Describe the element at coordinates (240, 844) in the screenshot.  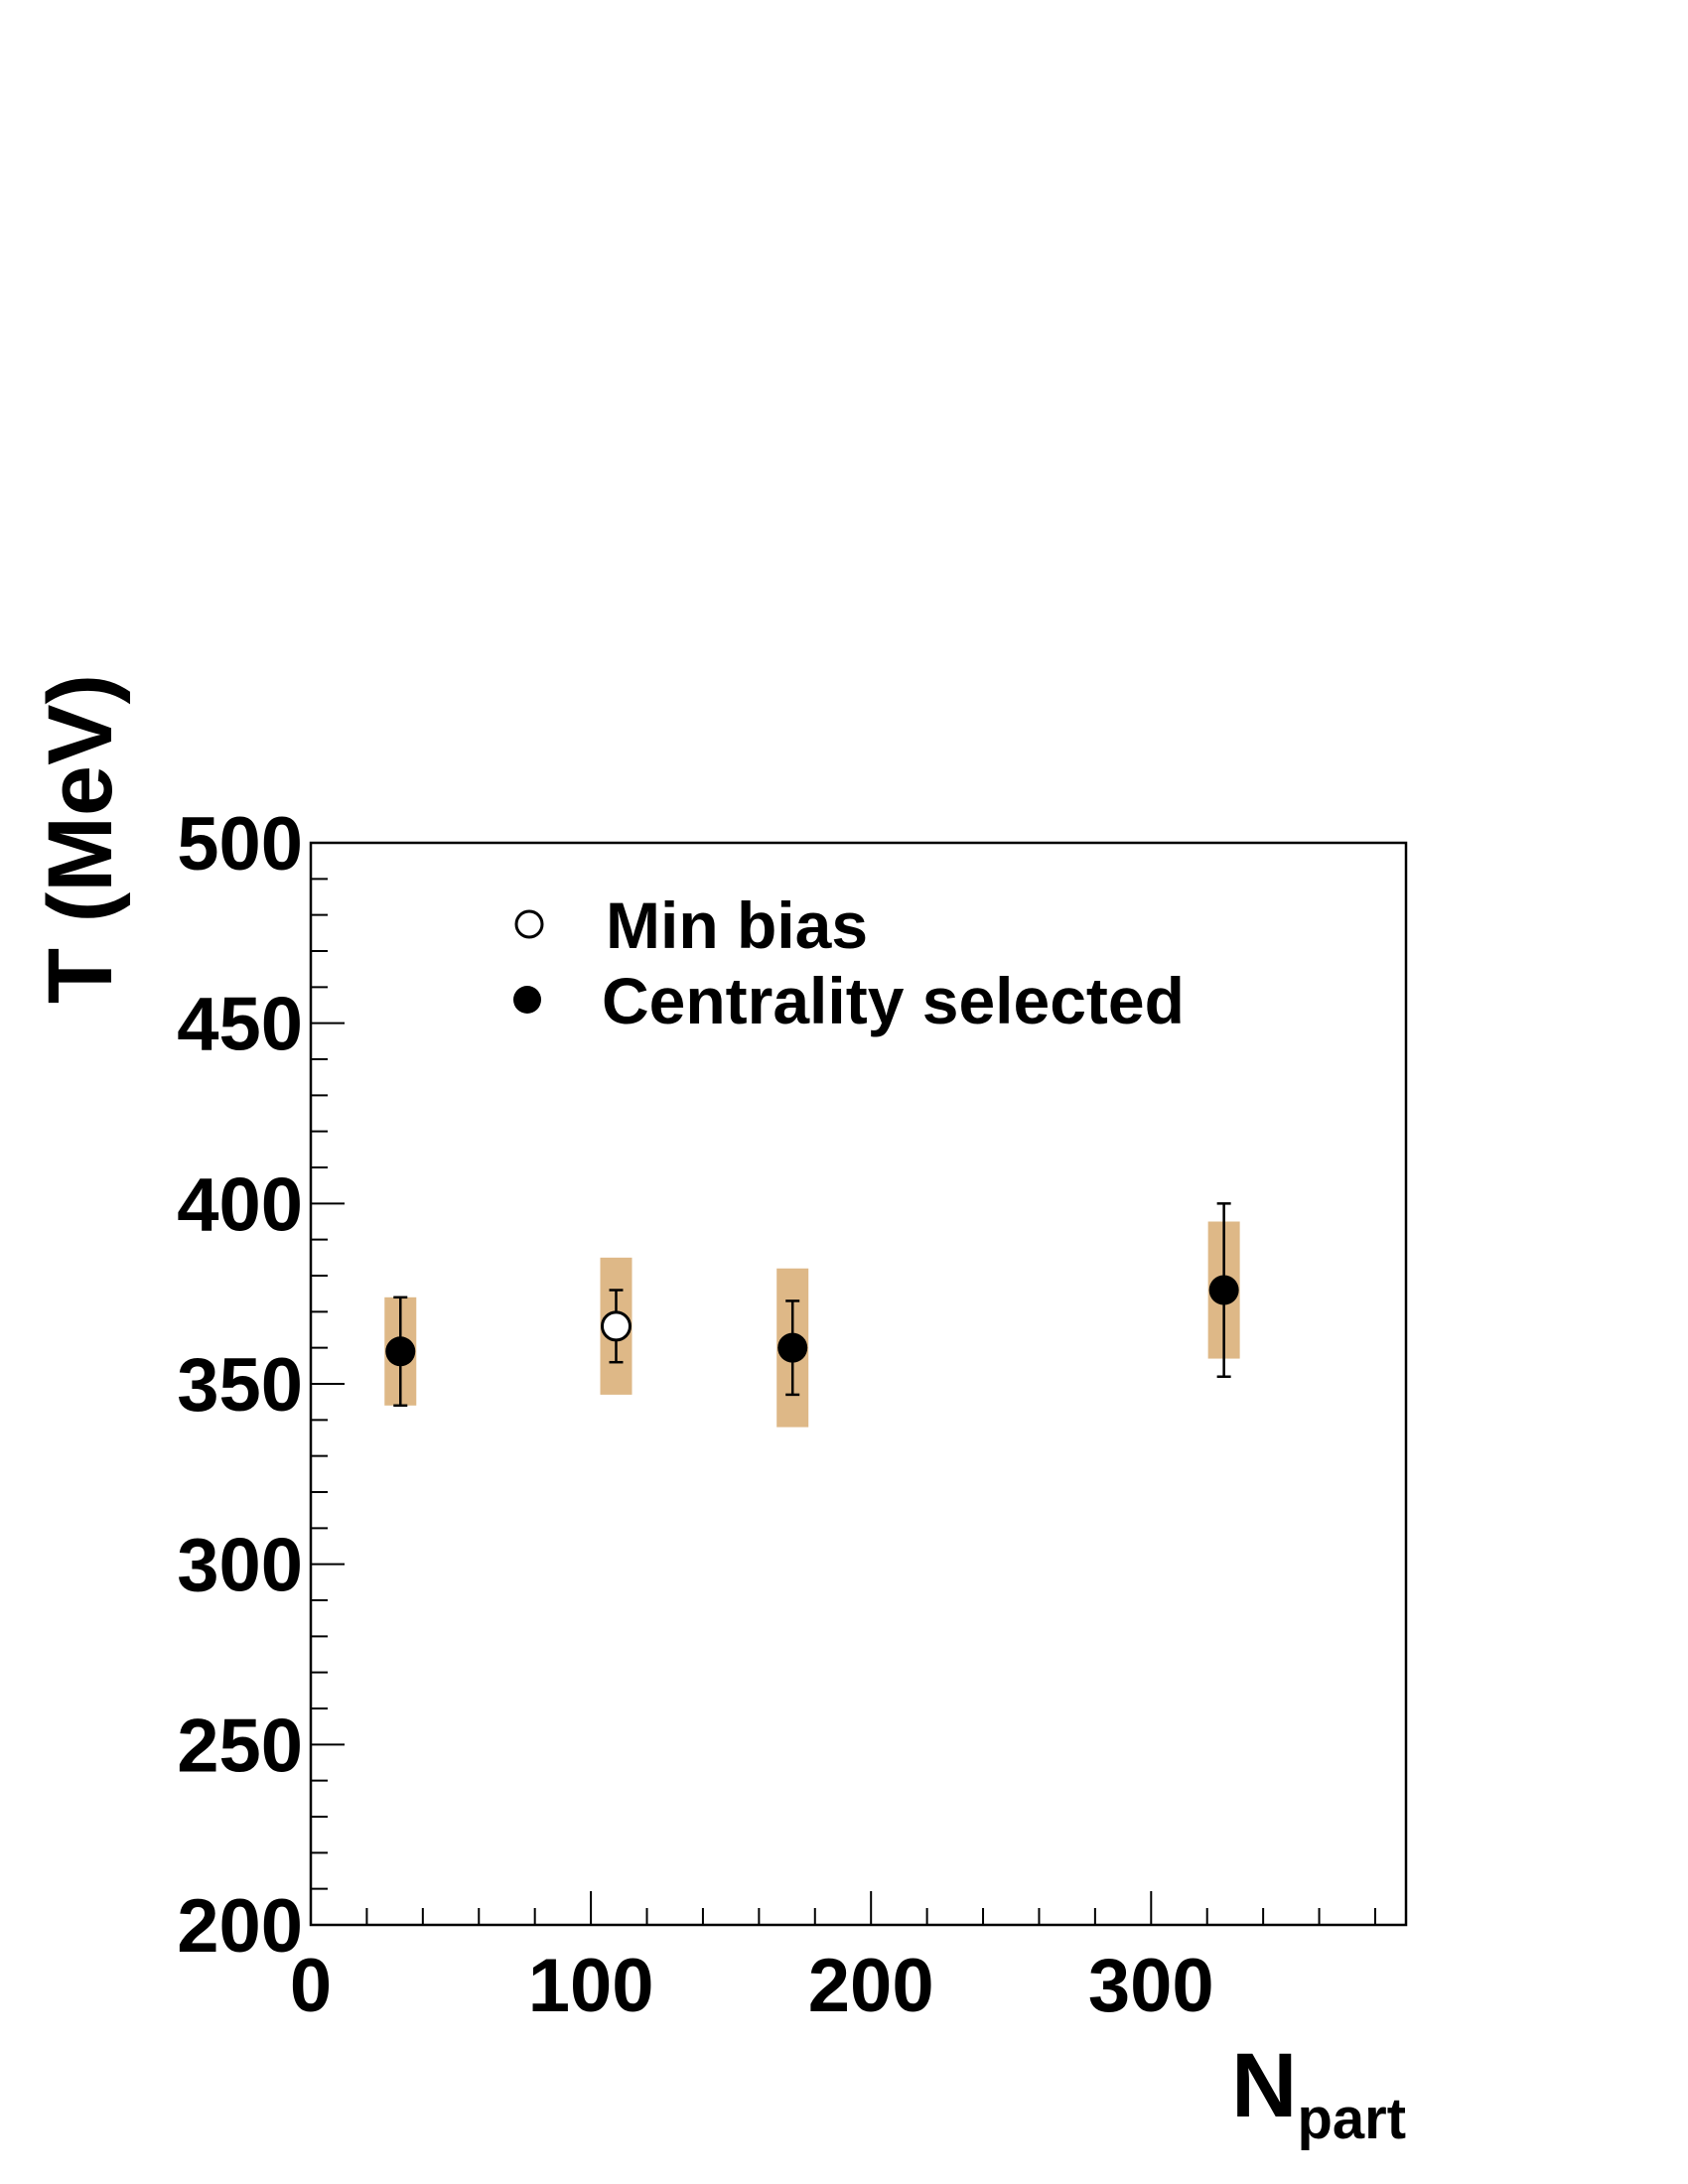
I see `y-tick-label: 500` at that location.